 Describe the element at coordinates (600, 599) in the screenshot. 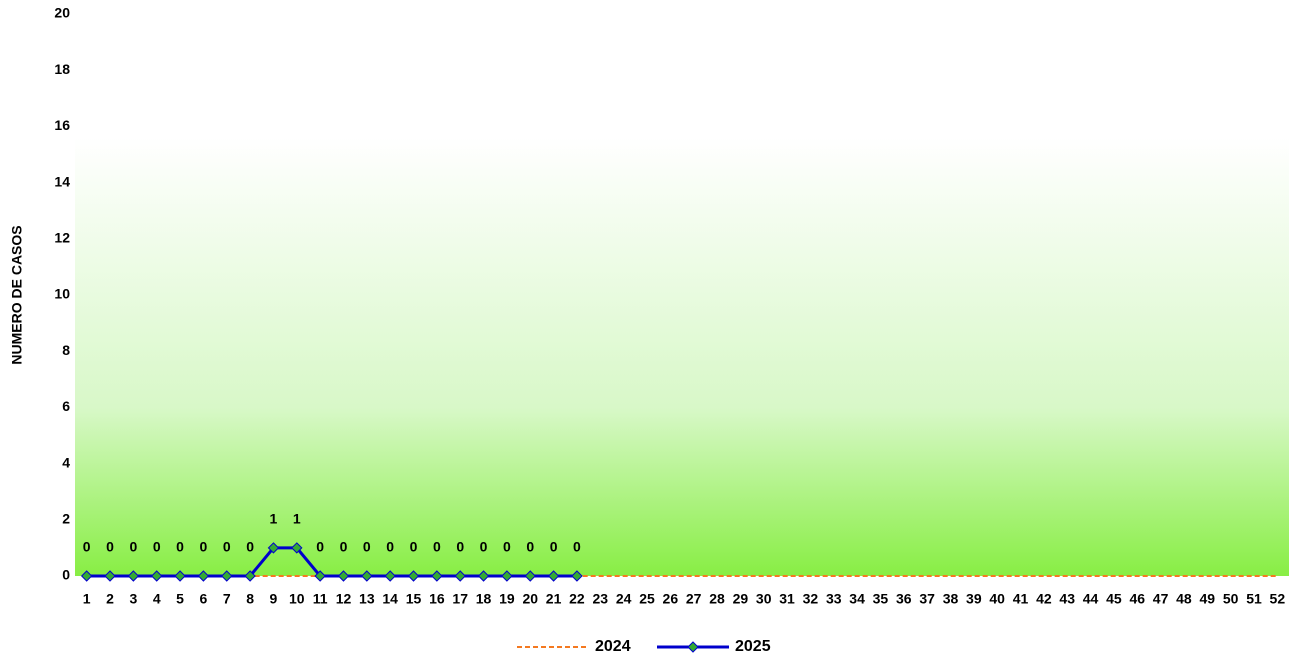

I see `x-tick-label: 23` at that location.